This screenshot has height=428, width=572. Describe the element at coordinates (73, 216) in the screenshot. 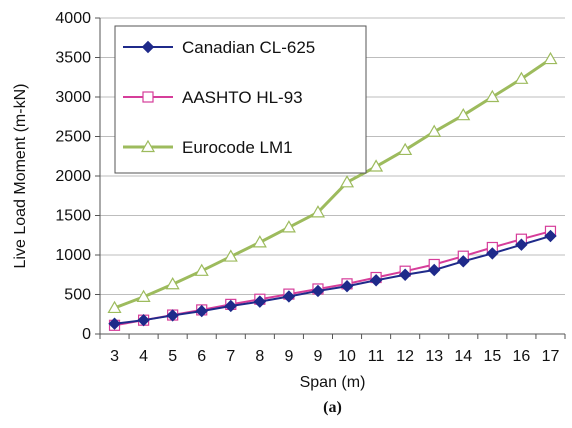

I see `y-tick-label: 1500` at that location.